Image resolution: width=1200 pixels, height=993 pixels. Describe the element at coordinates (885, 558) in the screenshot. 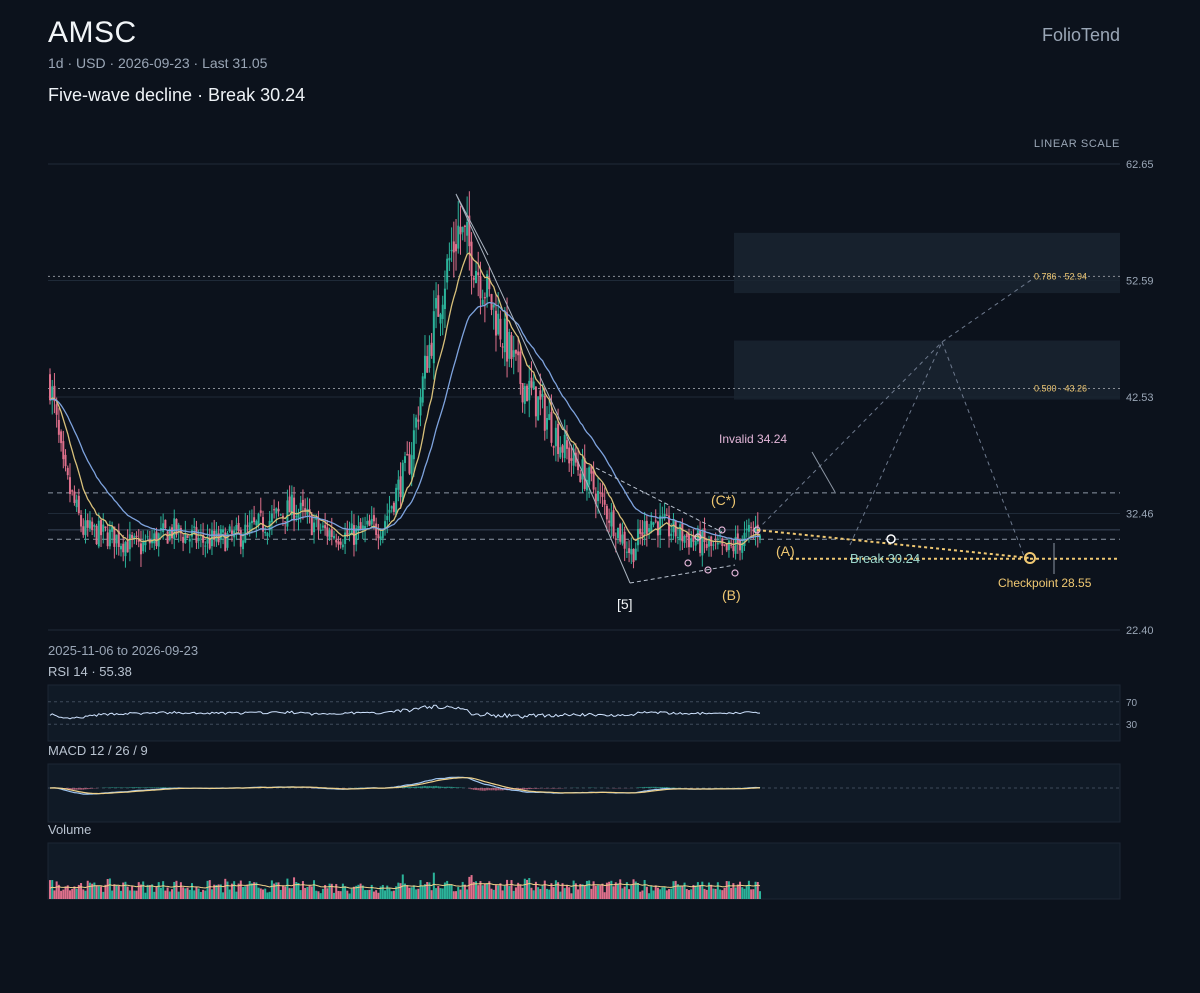

I see `break-label: Break 30.24` at that location.